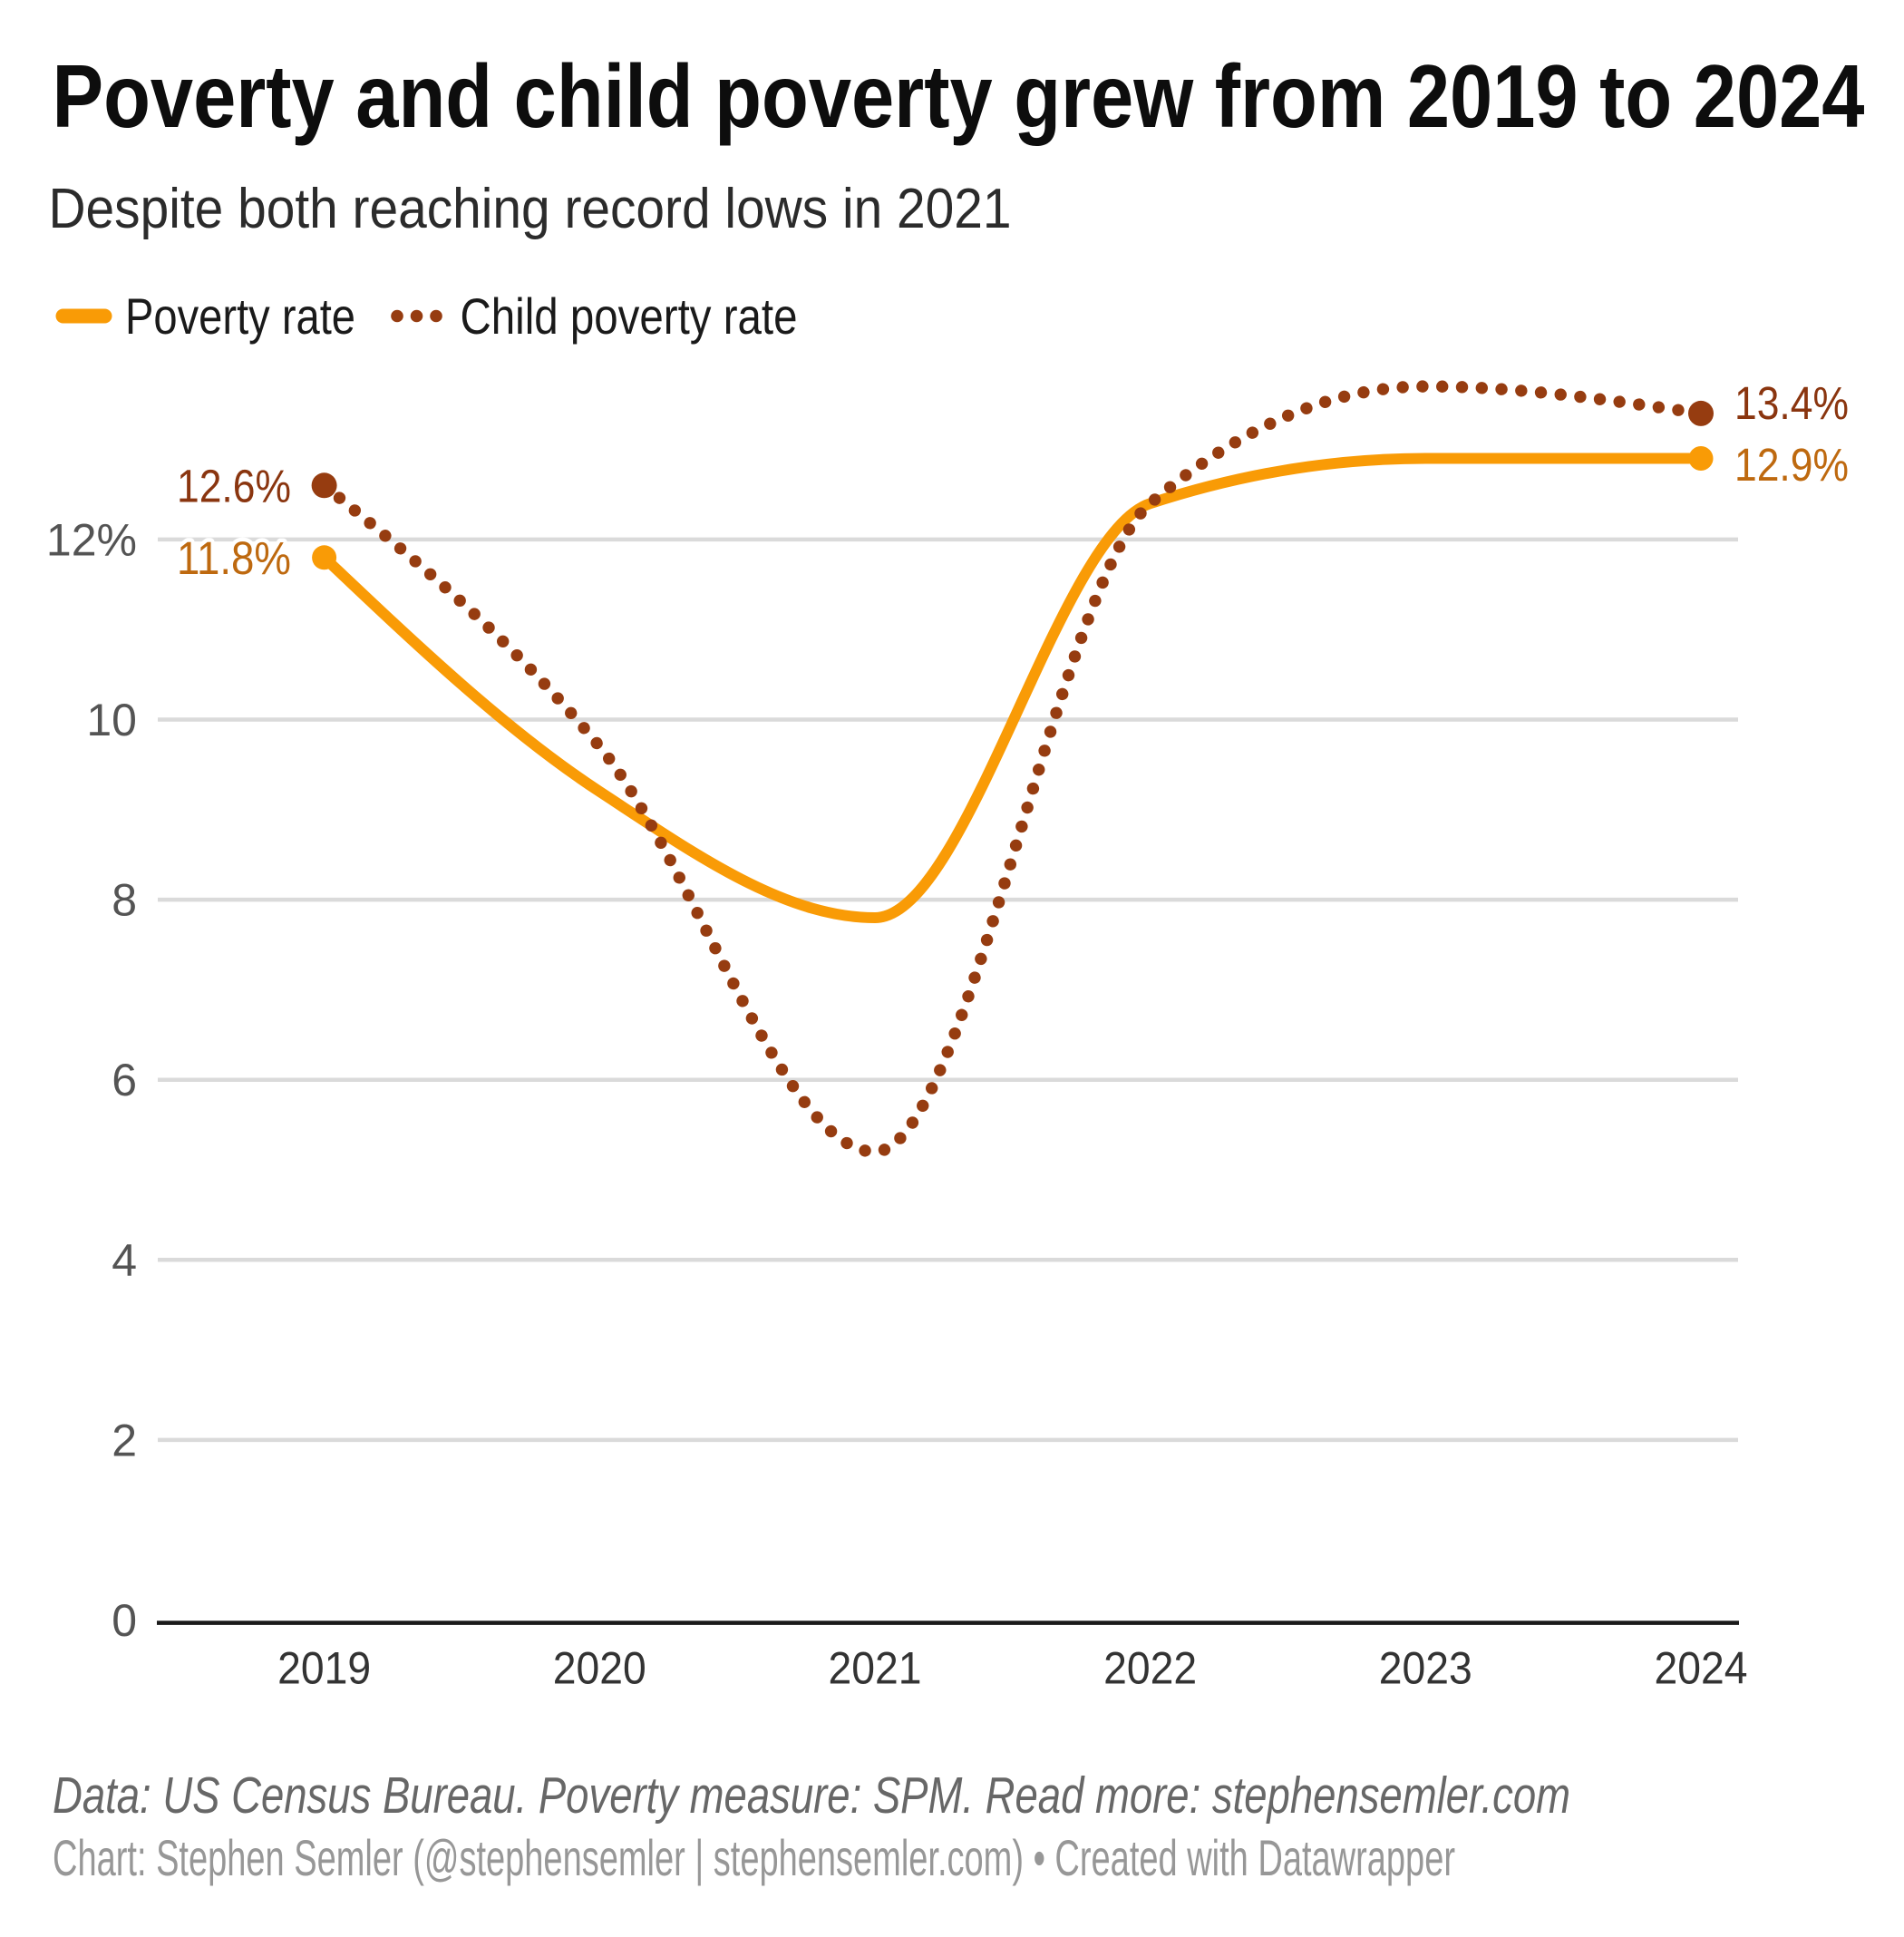 The image size is (1904, 1937). Describe the element at coordinates (1791, 465) in the screenshot. I see `svg-text: 12.9%` at that location.